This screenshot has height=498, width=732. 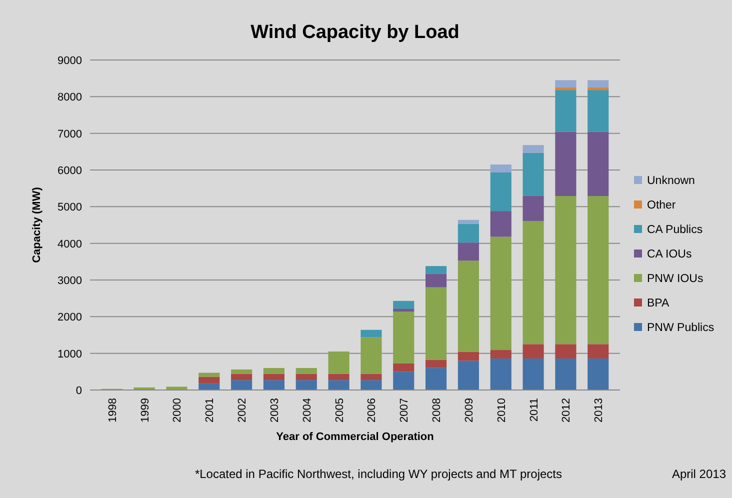 I want to click on y-tick-label: 9000, so click(x=70, y=61).